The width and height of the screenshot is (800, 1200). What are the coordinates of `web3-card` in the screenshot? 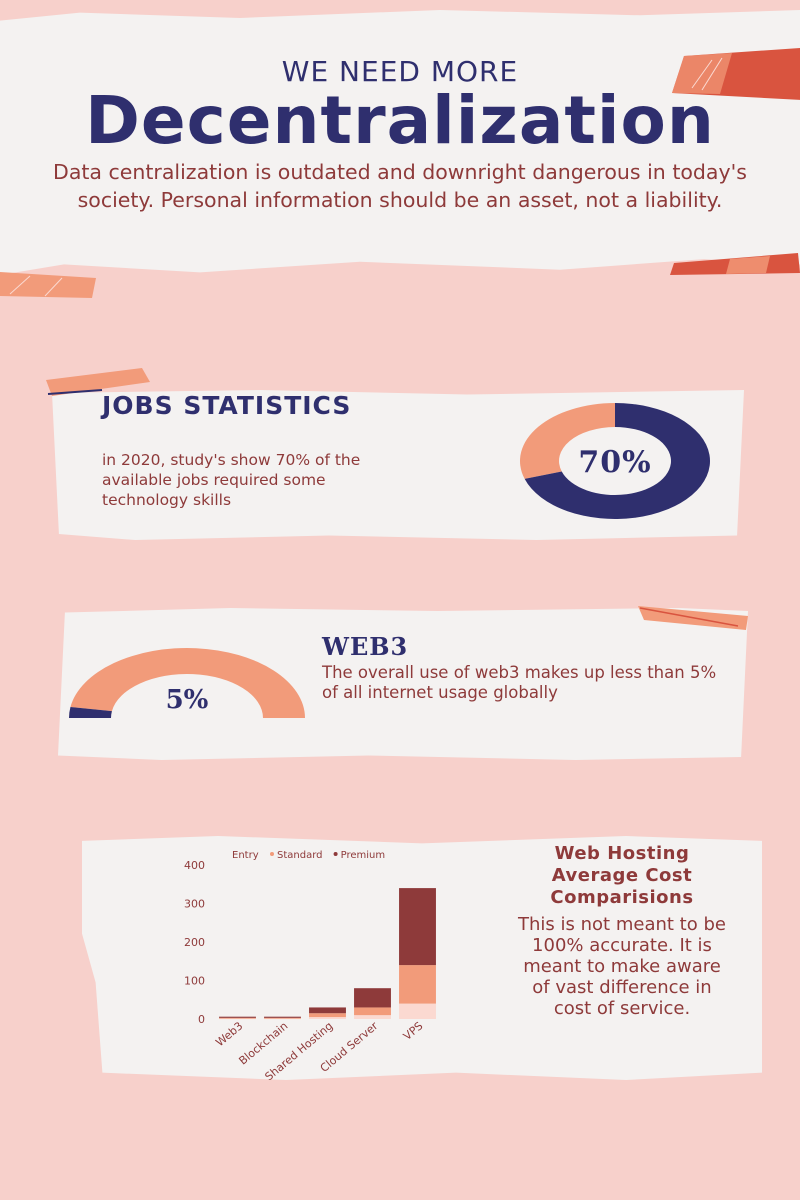 It's located at (403, 684).